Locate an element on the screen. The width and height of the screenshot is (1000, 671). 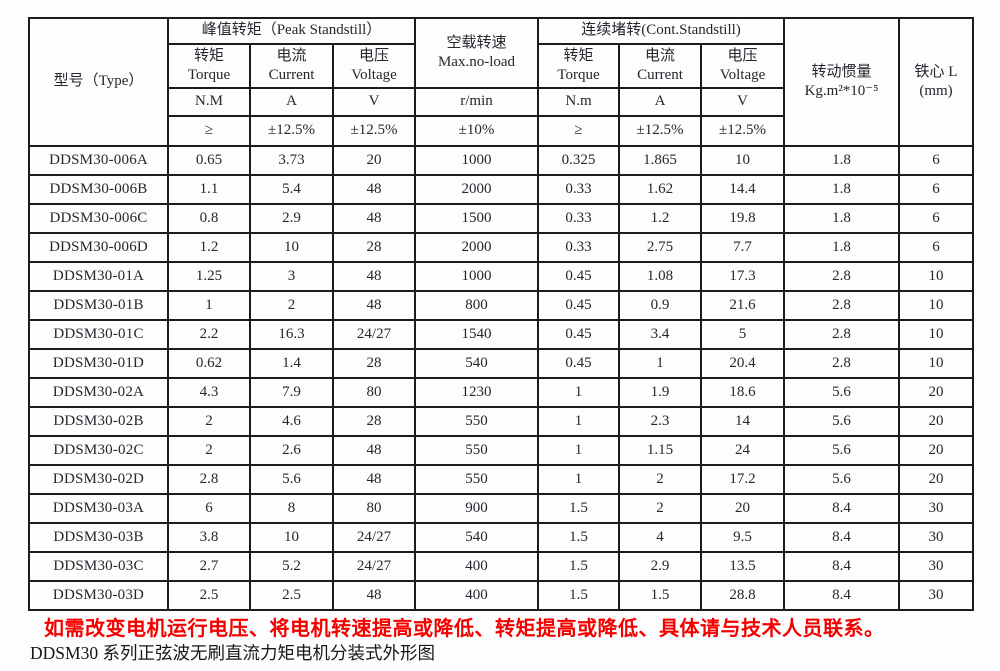
cell-model: DDSM30-006C is located at coordinates (98, 218).